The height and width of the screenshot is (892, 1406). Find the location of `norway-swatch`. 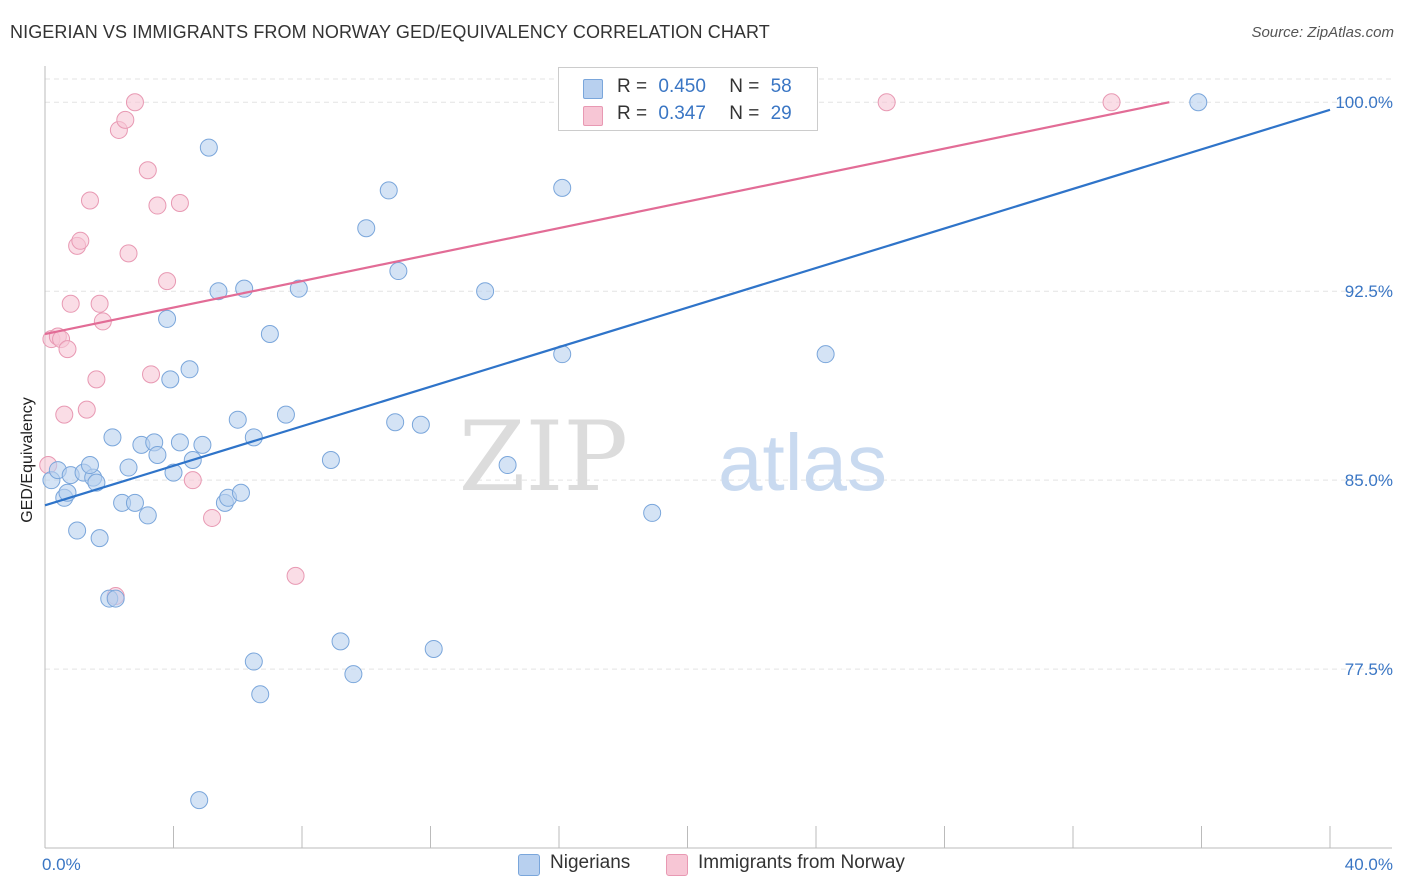

norway-swatch is located at coordinates (593, 116).